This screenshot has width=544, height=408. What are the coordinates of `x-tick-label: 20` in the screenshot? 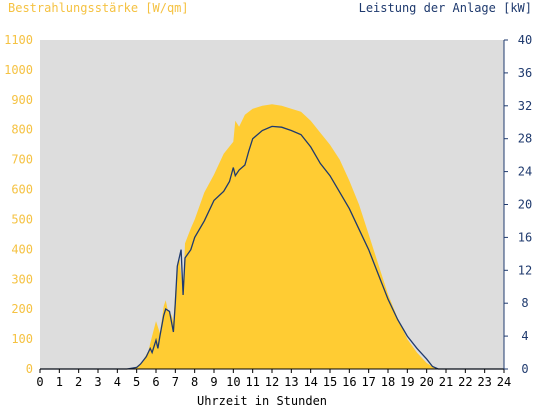 It's located at (426, 382).